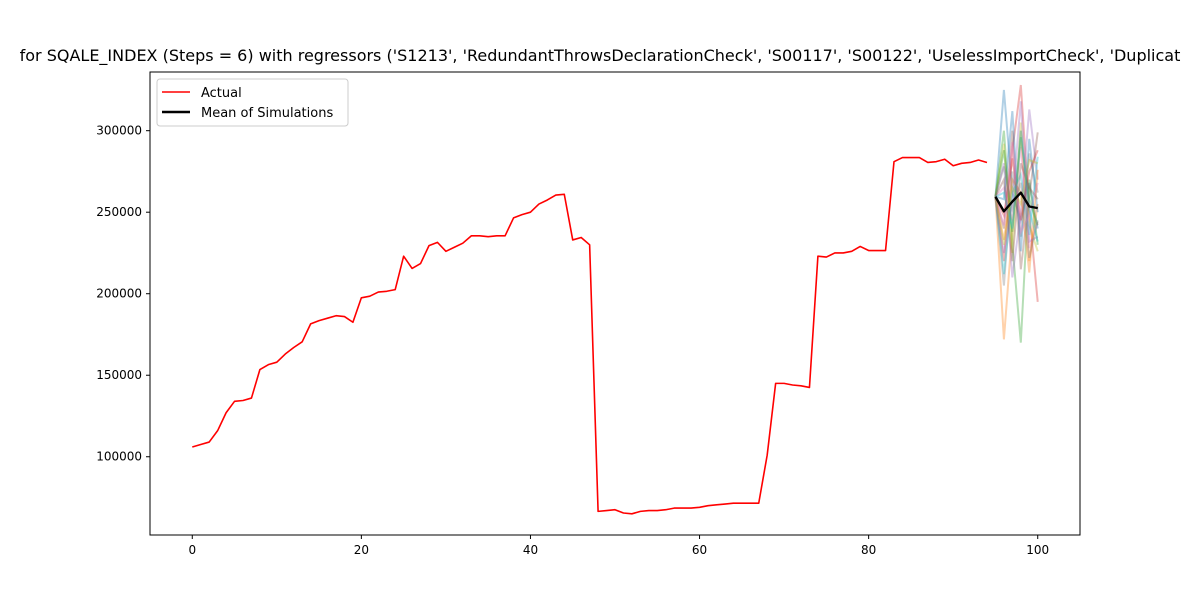 The height and width of the screenshot is (600, 1200). Describe the element at coordinates (119, 131) in the screenshot. I see `y-tick-label: 300000` at that location.